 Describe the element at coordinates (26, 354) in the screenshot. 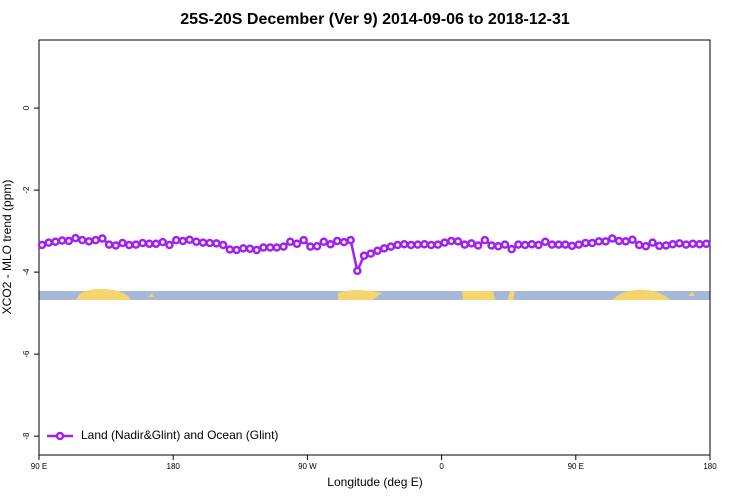

I see `y-tick-label: -6` at that location.